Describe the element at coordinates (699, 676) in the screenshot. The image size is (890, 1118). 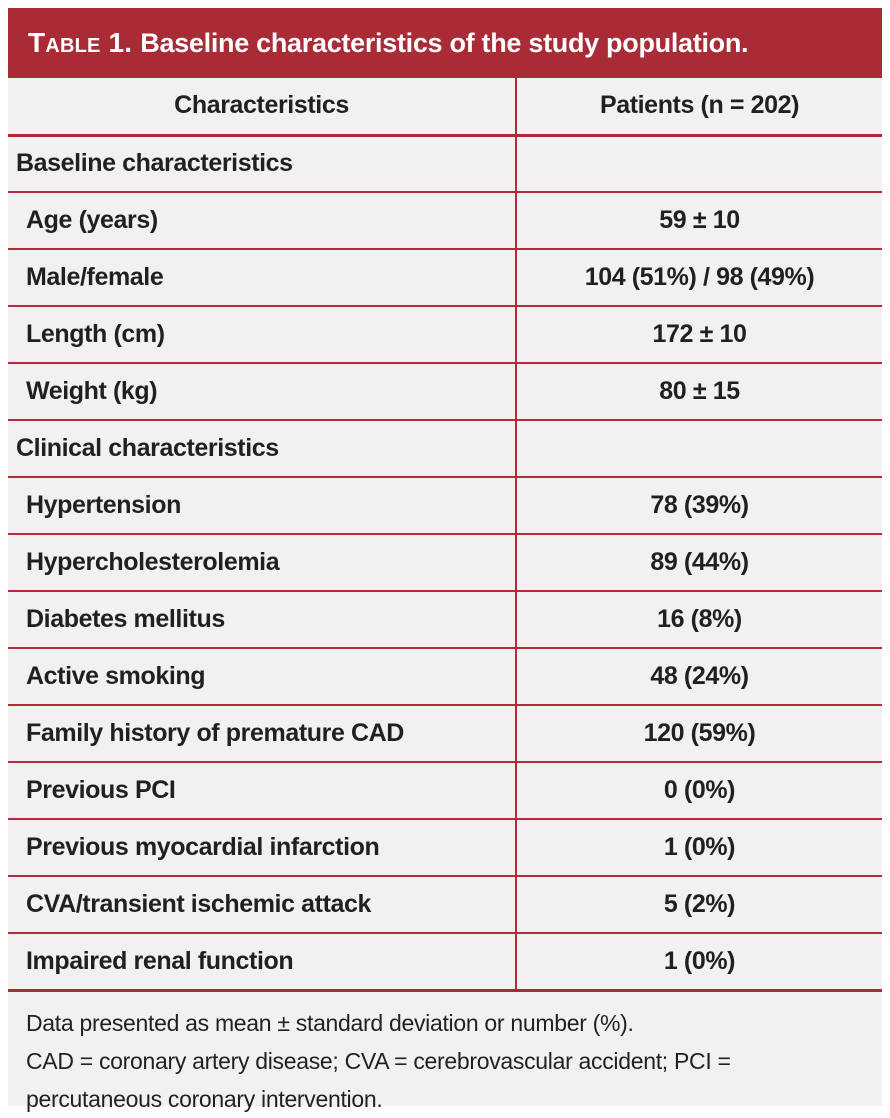
I see `characteristic-value: 48 (24%)` at that location.